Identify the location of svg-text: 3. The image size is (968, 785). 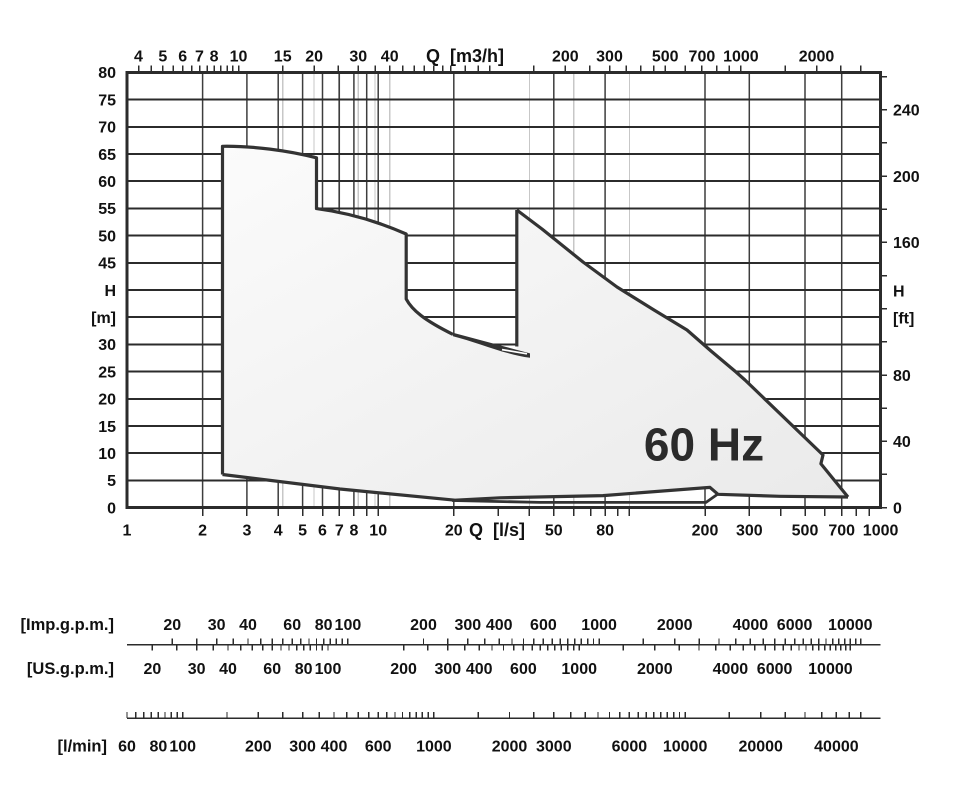
(246, 531).